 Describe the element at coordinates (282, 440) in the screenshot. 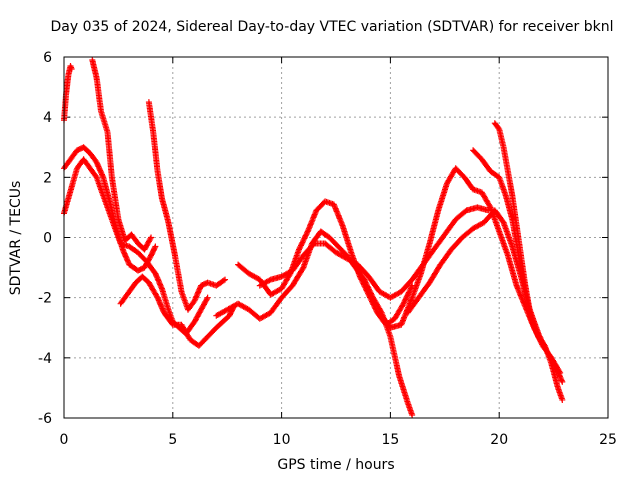

I see `x-tick-label: 10` at that location.